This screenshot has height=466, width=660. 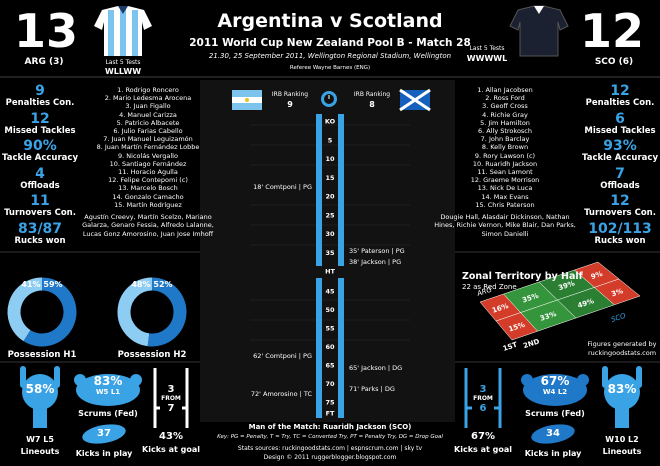 I want to click on away-scrum-icon-ellipse, so click(x=555, y=390).